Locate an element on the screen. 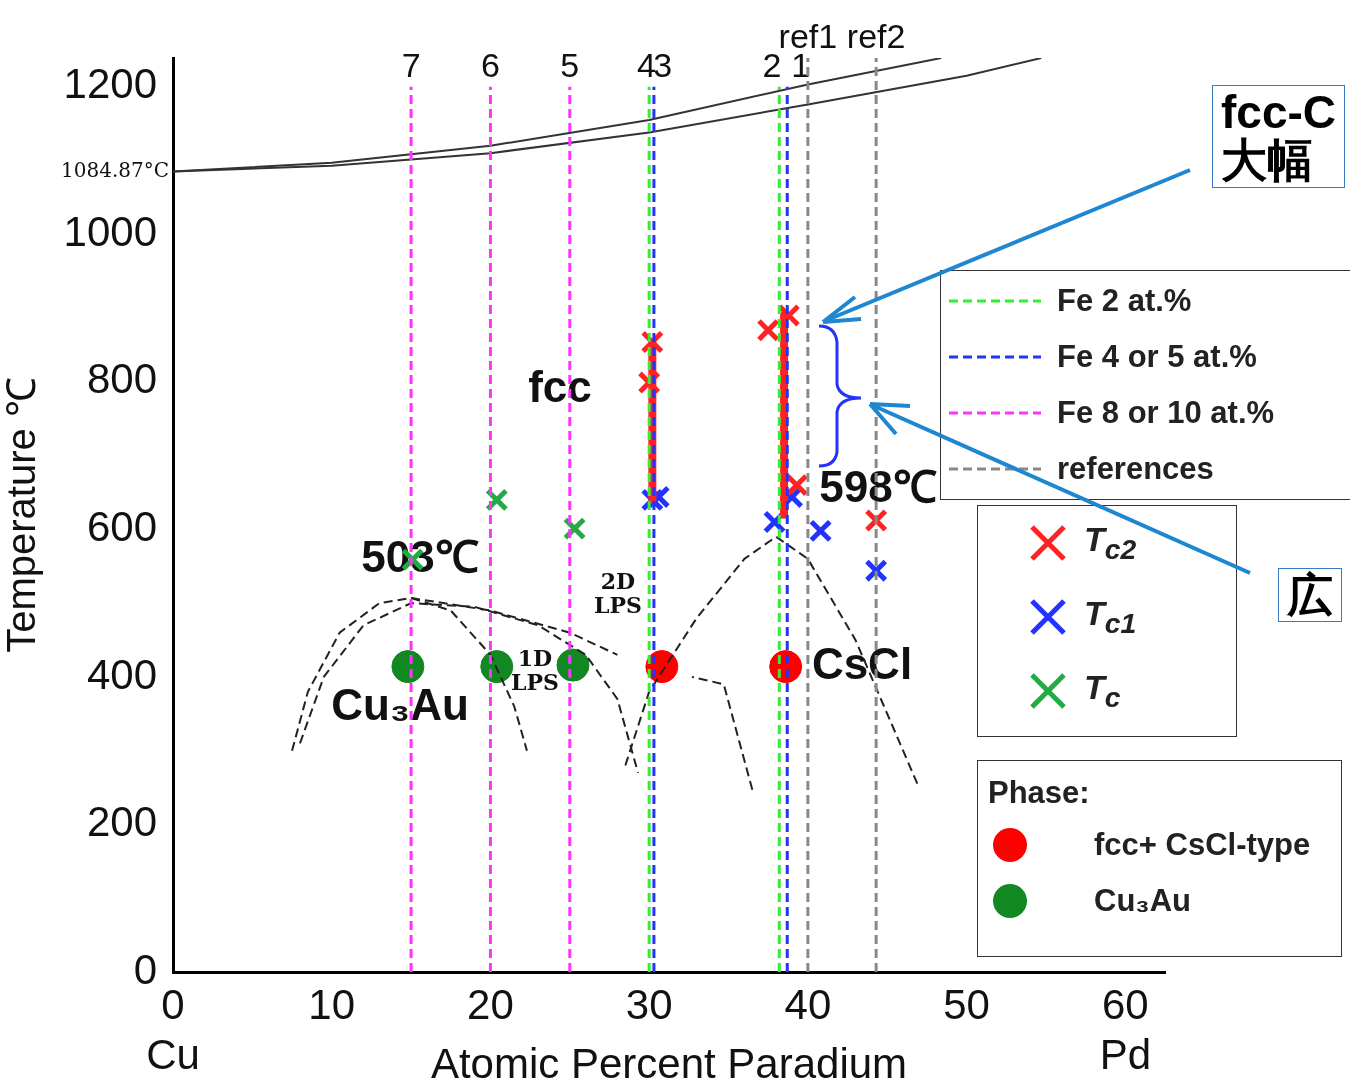  annotation: 6 is located at coordinates (490, 65).